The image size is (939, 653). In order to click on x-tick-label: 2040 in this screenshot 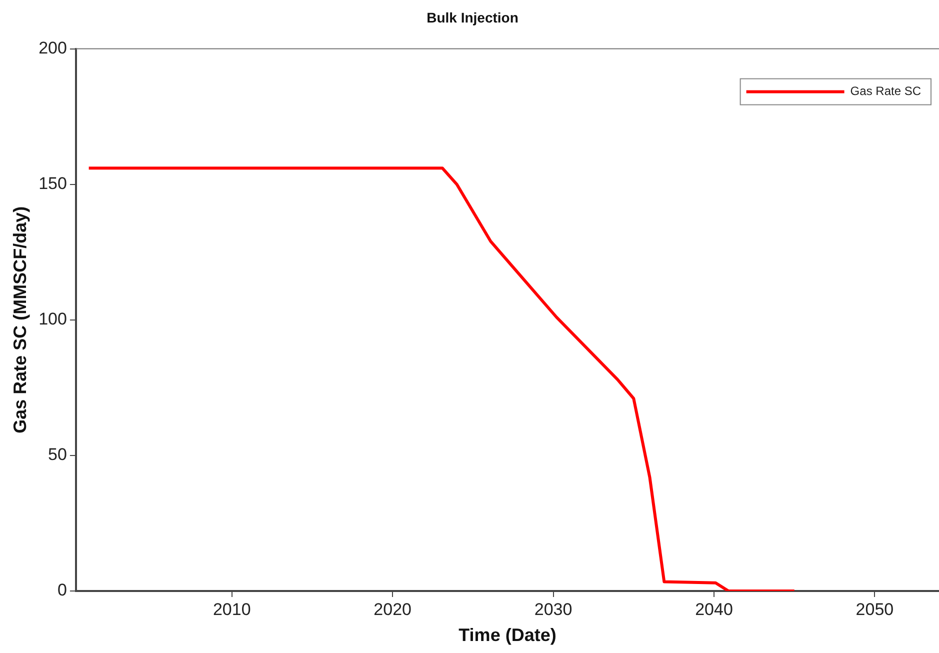, I will do `click(714, 609)`.